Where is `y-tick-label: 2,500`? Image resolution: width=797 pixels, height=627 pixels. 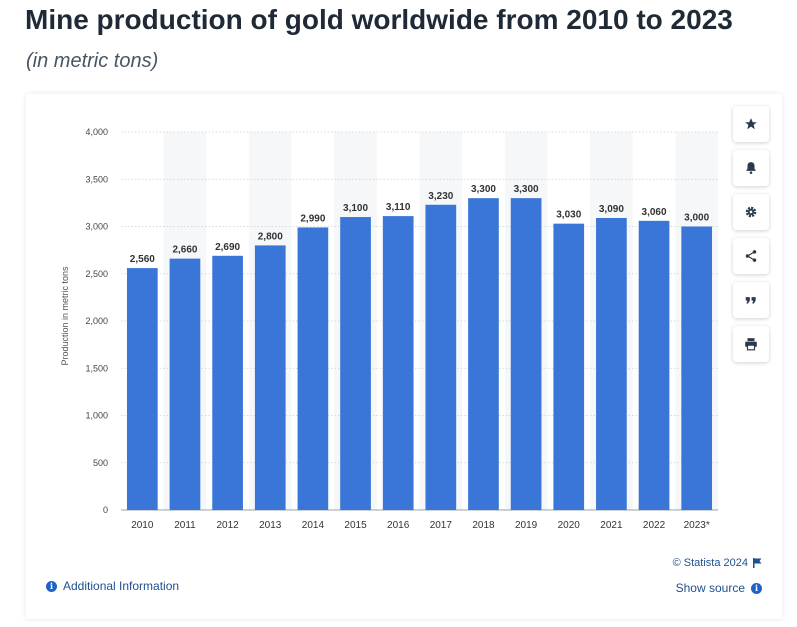
y-tick-label: 2,500 is located at coordinates (96, 274).